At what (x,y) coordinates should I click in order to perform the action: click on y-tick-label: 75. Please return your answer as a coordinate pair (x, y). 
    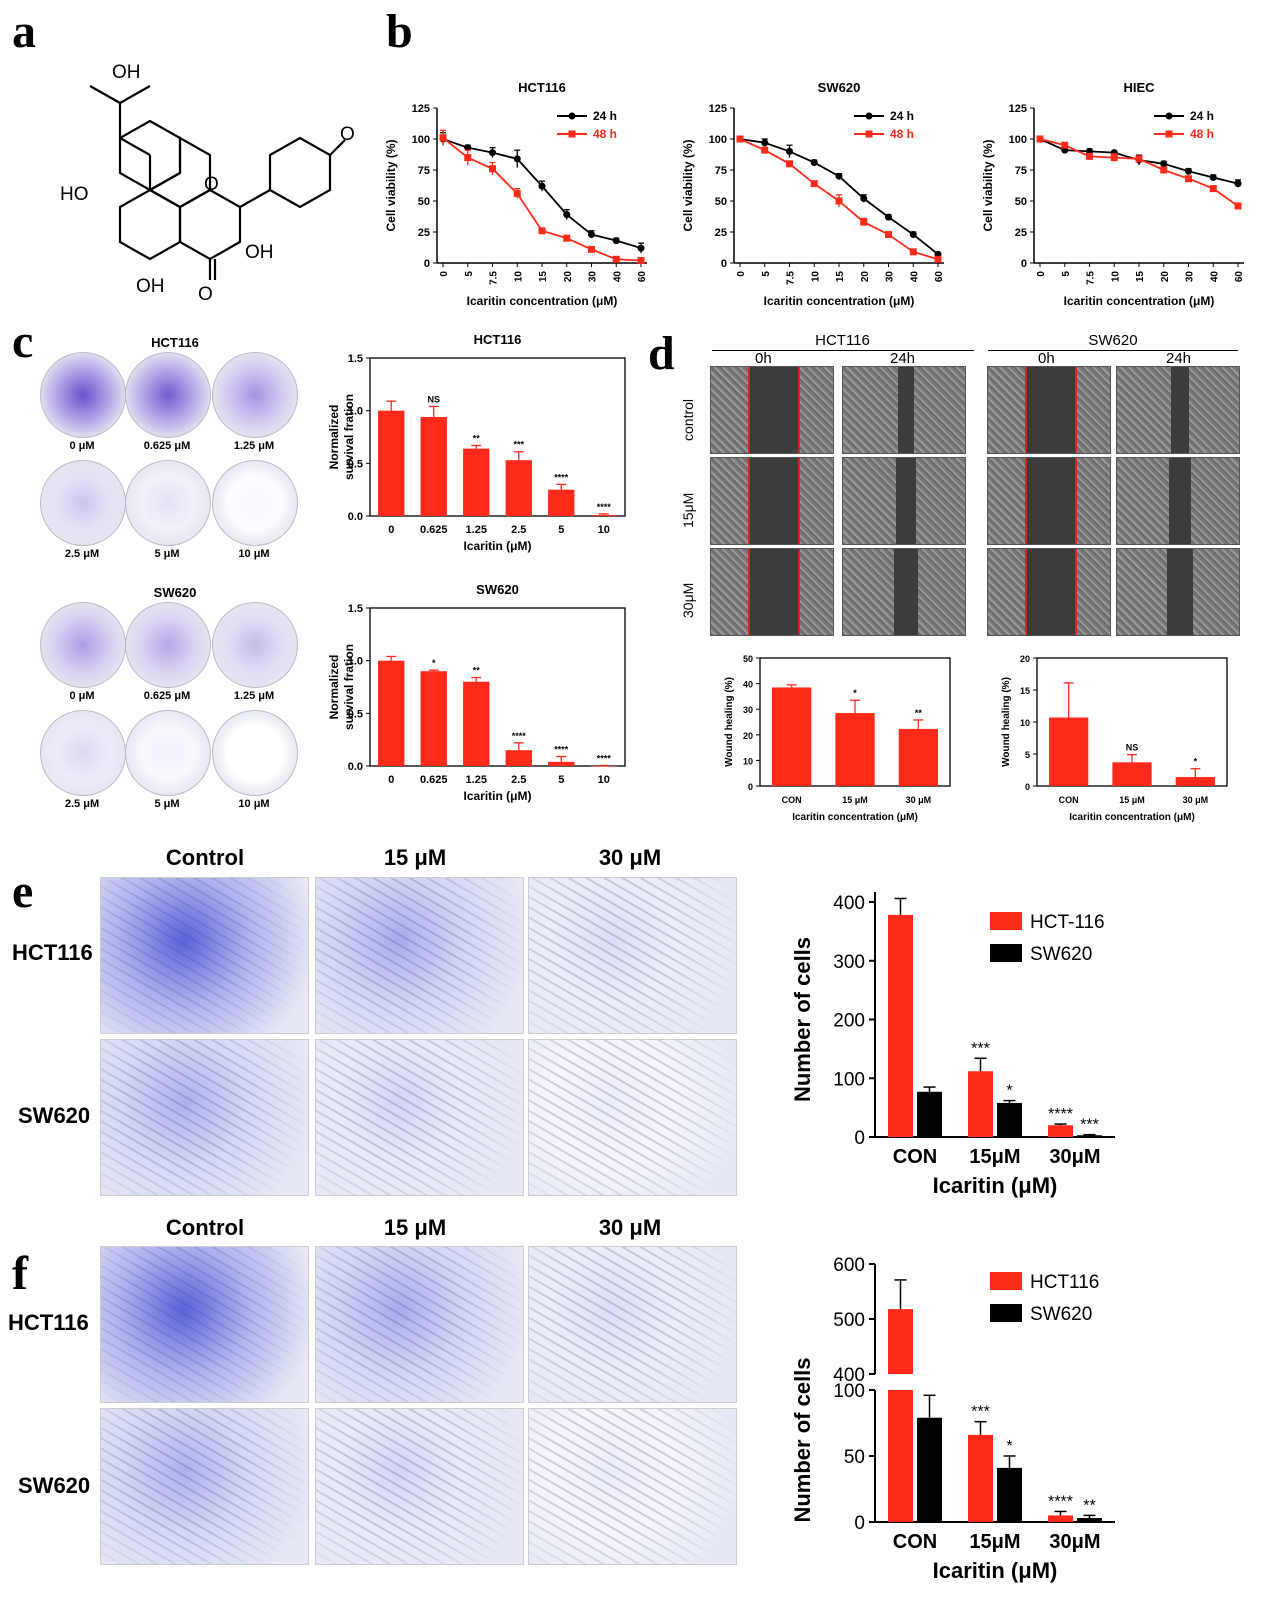
    Looking at the image, I should click on (721, 171).